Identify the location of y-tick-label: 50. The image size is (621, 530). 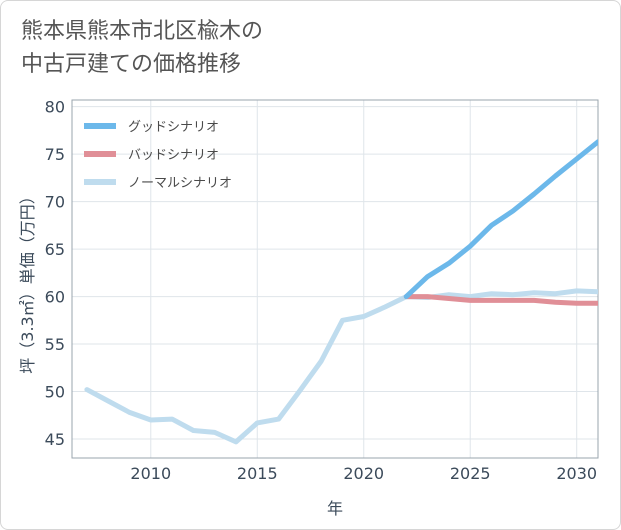
(55, 392).